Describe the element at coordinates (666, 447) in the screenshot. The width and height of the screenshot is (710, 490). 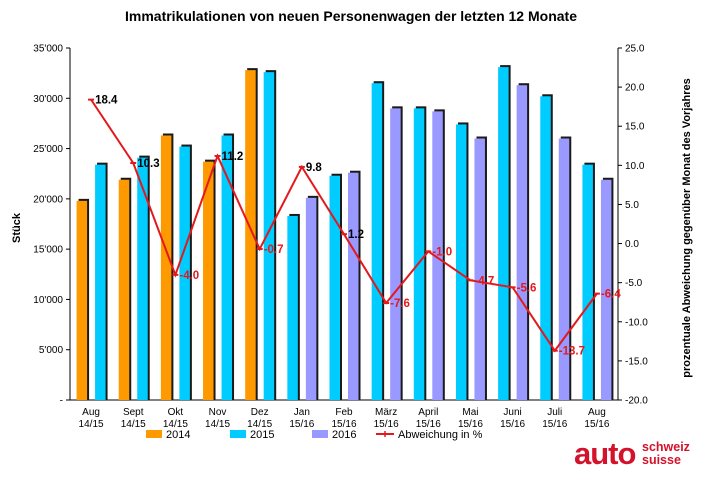
I see `logo-line1: schweiz` at that location.